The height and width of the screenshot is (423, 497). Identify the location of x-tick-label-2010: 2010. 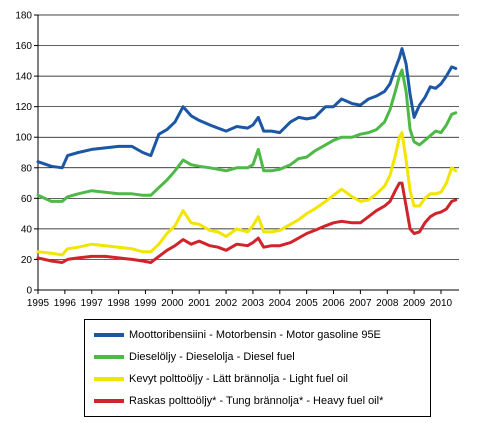
(441, 303).